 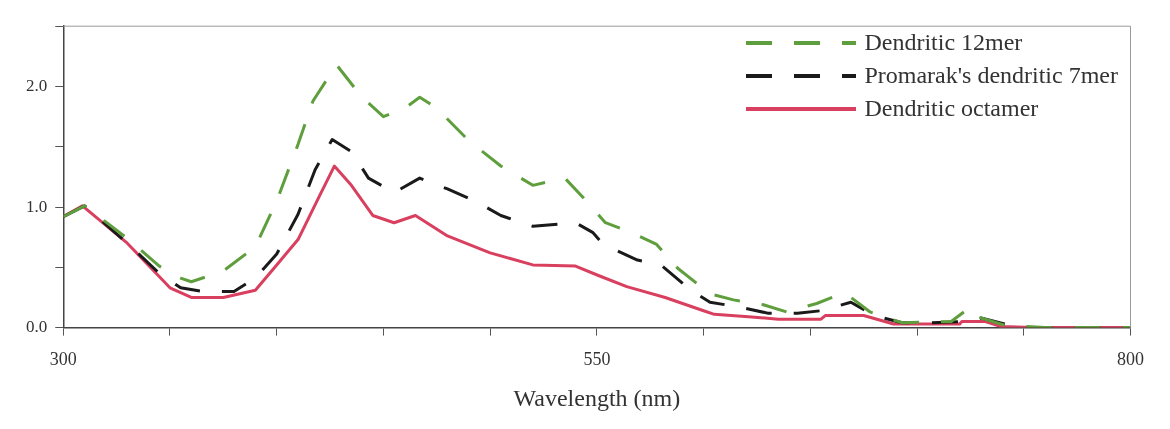 What do you see at coordinates (597, 359) in the screenshot?
I see `x-tick-label: 550` at bounding box center [597, 359].